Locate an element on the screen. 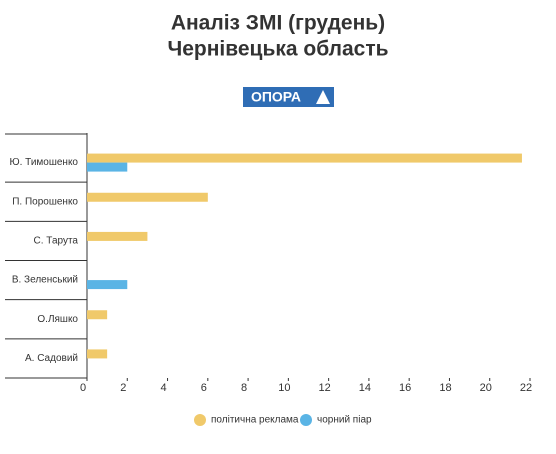 Image resolution: width=556 pixels, height=454 pixels. x-tick-label: 12 is located at coordinates (325, 388).